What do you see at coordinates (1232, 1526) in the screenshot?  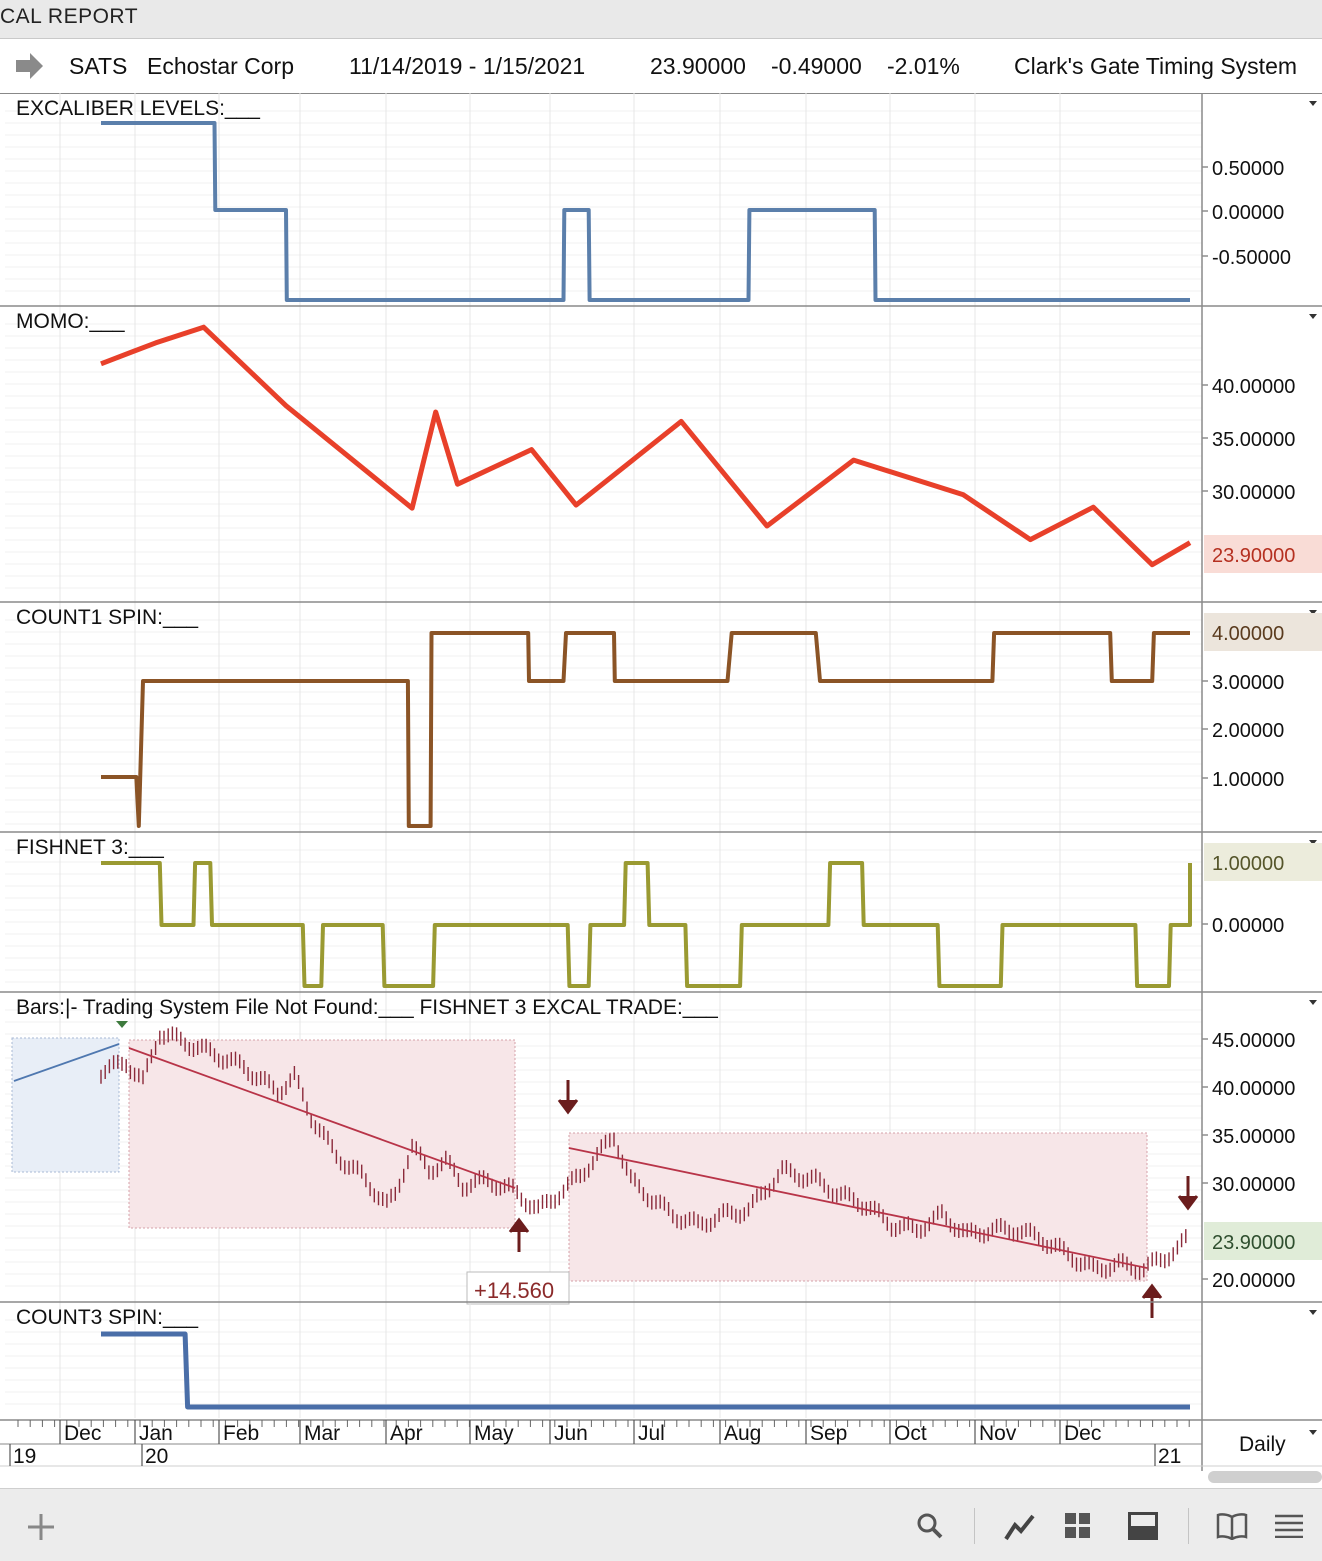 I see `book-icon` at bounding box center [1232, 1526].